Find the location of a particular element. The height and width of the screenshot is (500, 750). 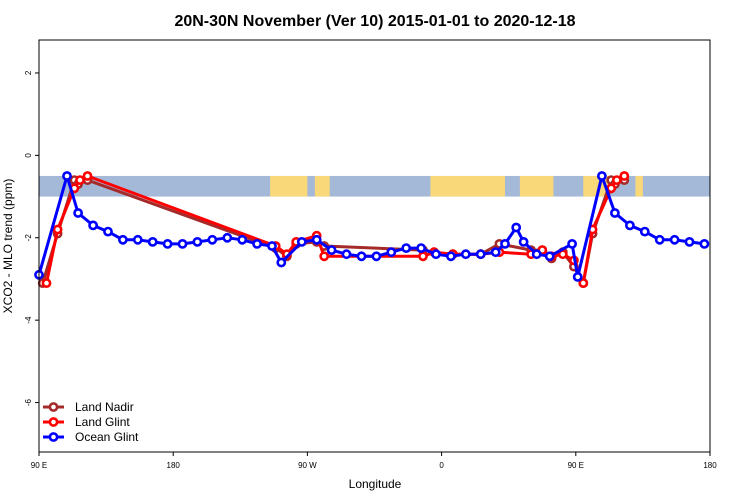

legend-item: Land Nadir is located at coordinates (88, 407).